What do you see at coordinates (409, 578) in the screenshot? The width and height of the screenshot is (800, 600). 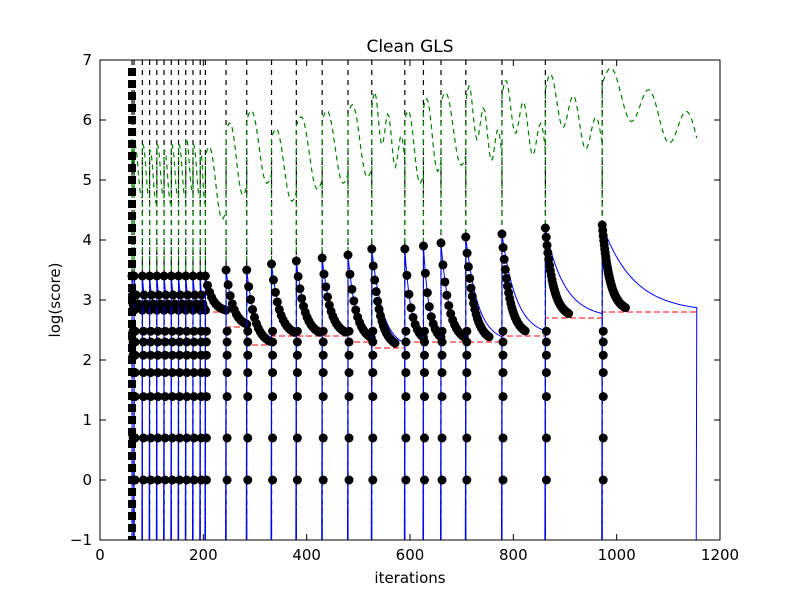 I see `x-axis-label: iterations` at bounding box center [409, 578].